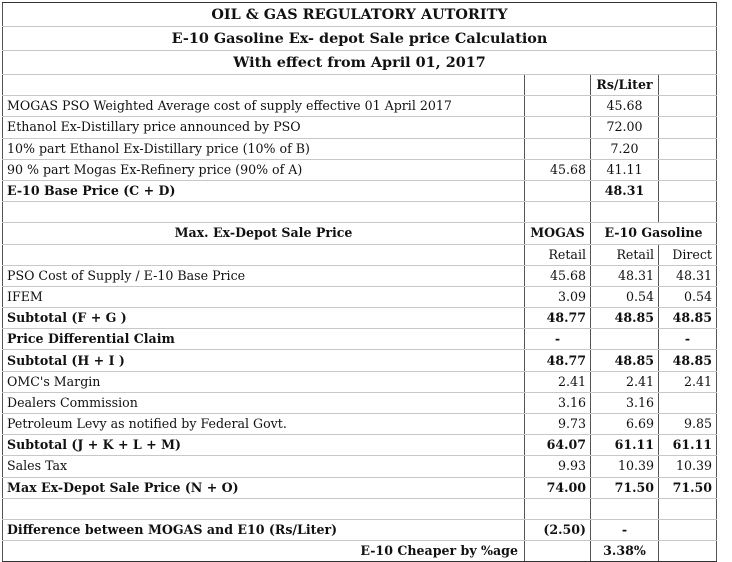 This screenshot has width=732, height=562. I want to click on price-label: IFEM, so click(263, 297).